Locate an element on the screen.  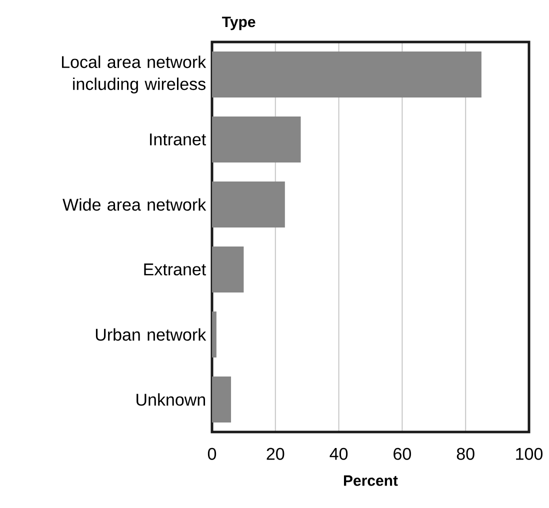
y-tick-label: Unknown is located at coordinates (171, 399).